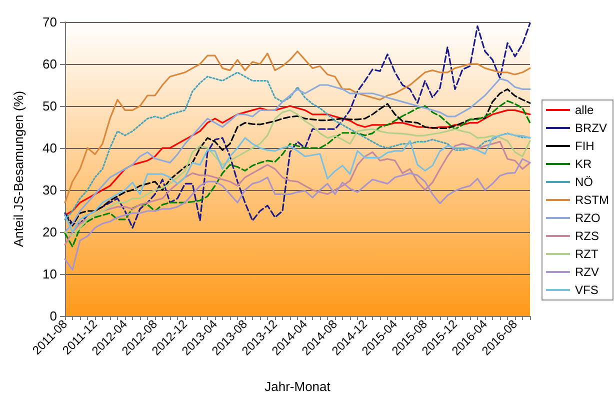 Image resolution: width=614 pixels, height=400 pixels. I want to click on x-axis-title: Jahr-Monat, so click(297, 386).